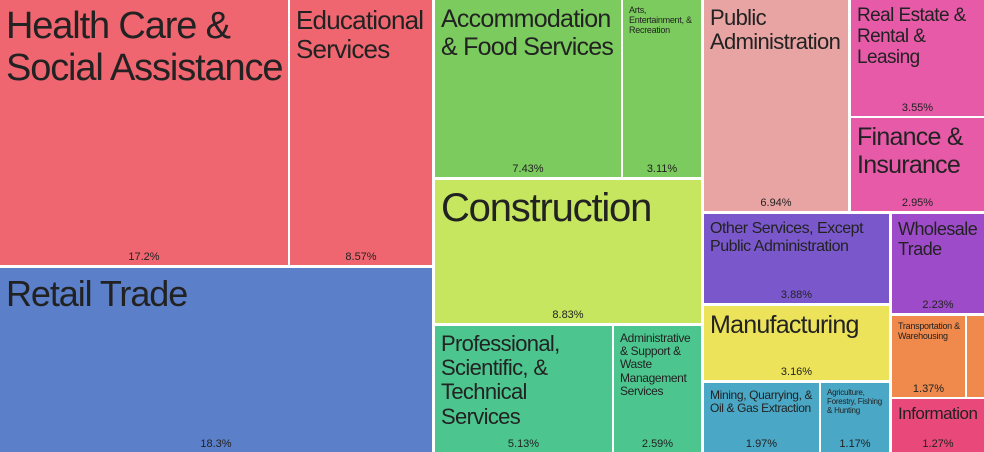  Describe the element at coordinates (938, 425) in the screenshot. I see `tile: Information 1.27%` at that location.